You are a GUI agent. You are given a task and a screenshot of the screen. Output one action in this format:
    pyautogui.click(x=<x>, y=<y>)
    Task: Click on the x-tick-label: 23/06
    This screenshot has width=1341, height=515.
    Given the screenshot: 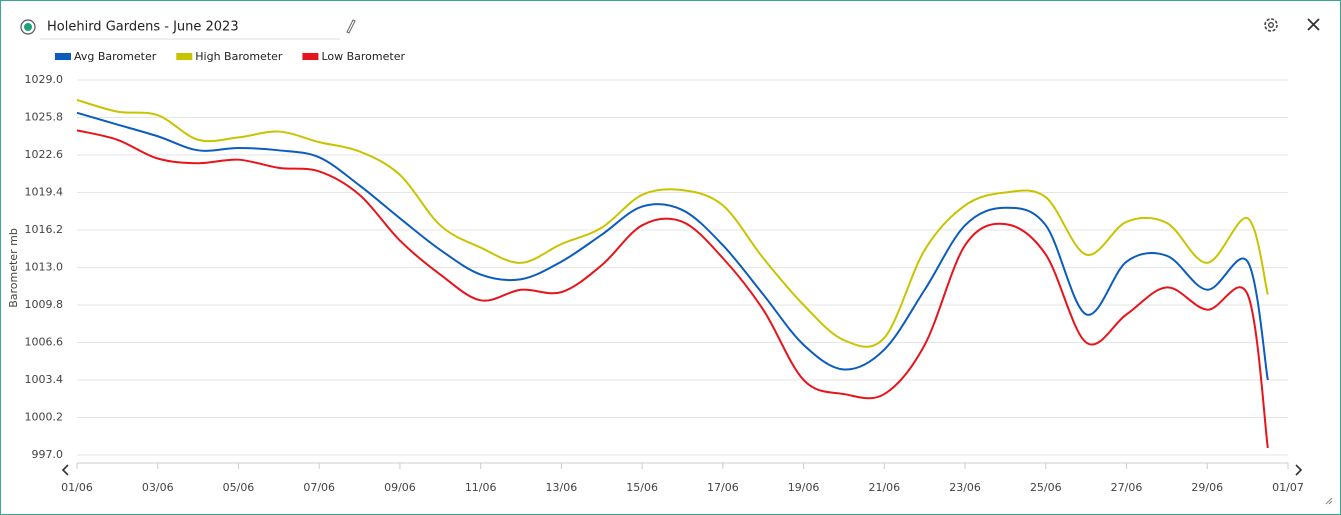 What is the action you would take?
    pyautogui.click(x=965, y=487)
    